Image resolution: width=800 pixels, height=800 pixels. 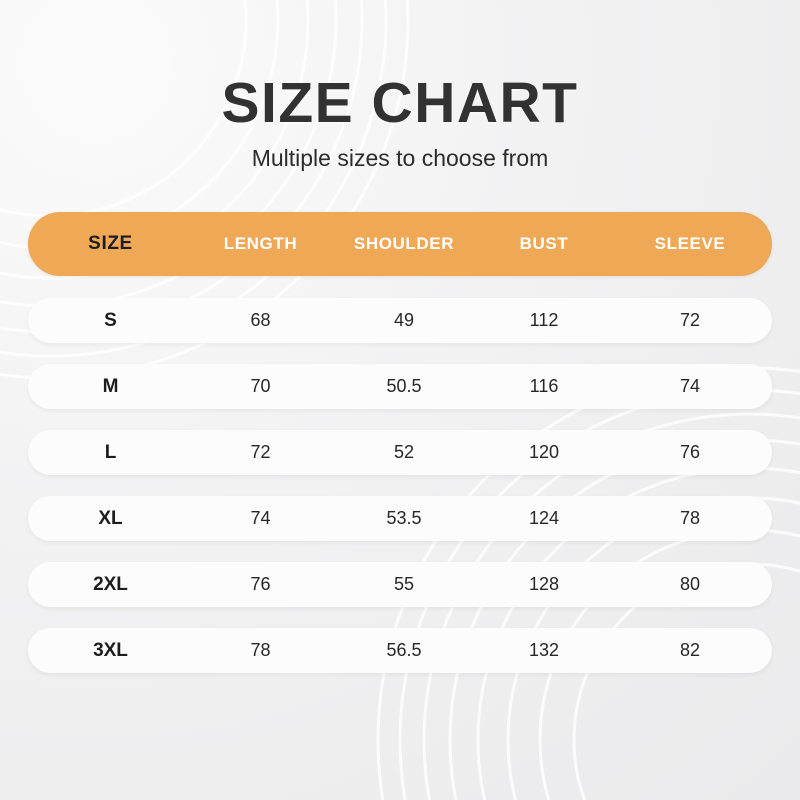 I want to click on table-row: 2XL 76 55 128 80, so click(x=400, y=584).